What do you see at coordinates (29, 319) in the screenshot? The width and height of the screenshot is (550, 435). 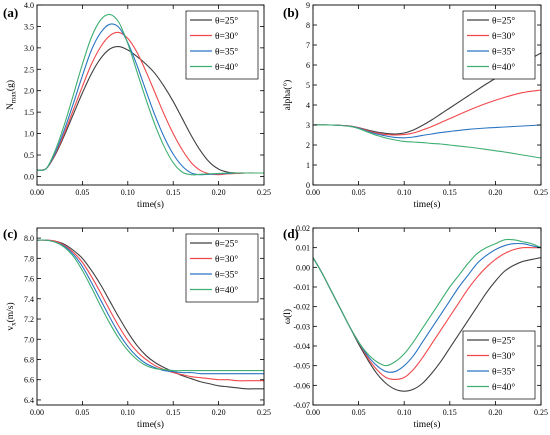 I see `y-tick-label-c: 7.2` at bounding box center [29, 319].